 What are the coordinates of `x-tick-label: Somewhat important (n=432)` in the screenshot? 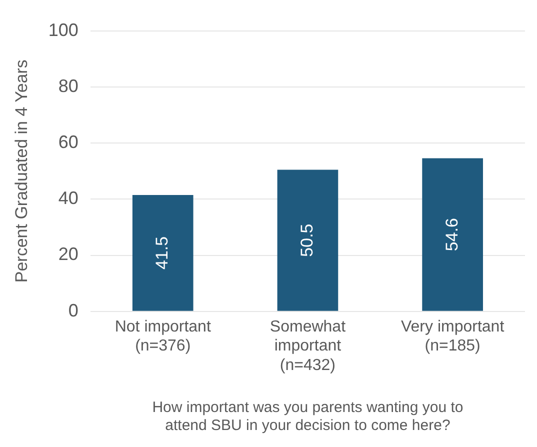 It's located at (308, 346).